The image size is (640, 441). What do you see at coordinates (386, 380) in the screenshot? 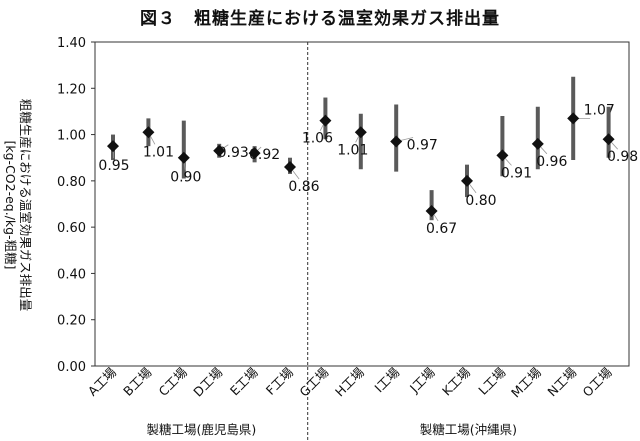
I see `x-category-label: I工場` at bounding box center [386, 380].